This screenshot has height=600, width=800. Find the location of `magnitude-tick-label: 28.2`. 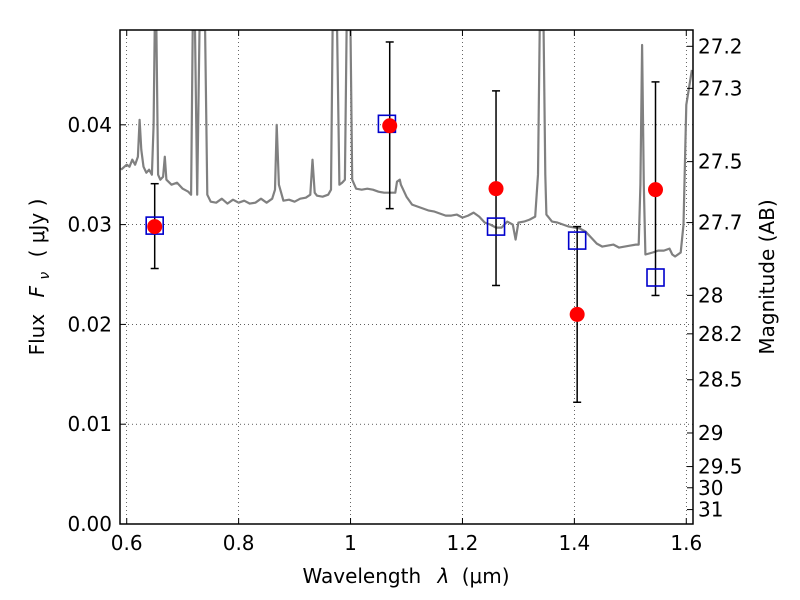

magnitude-tick-label: 28.2 is located at coordinates (720, 334).